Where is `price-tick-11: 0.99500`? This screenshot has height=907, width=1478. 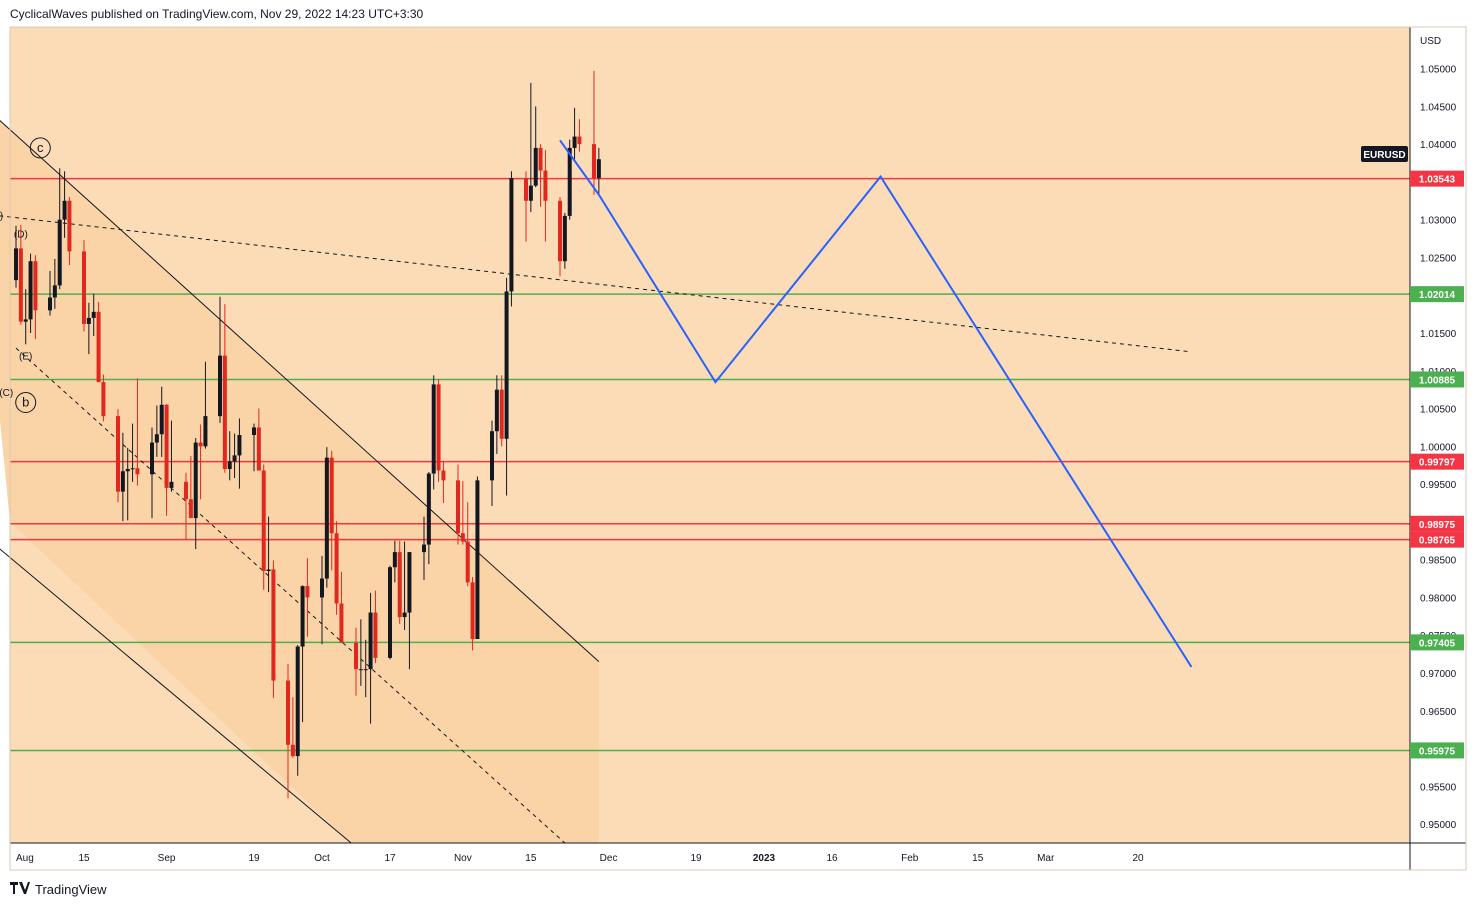
price-tick-11: 0.99500 is located at coordinates (1438, 485).